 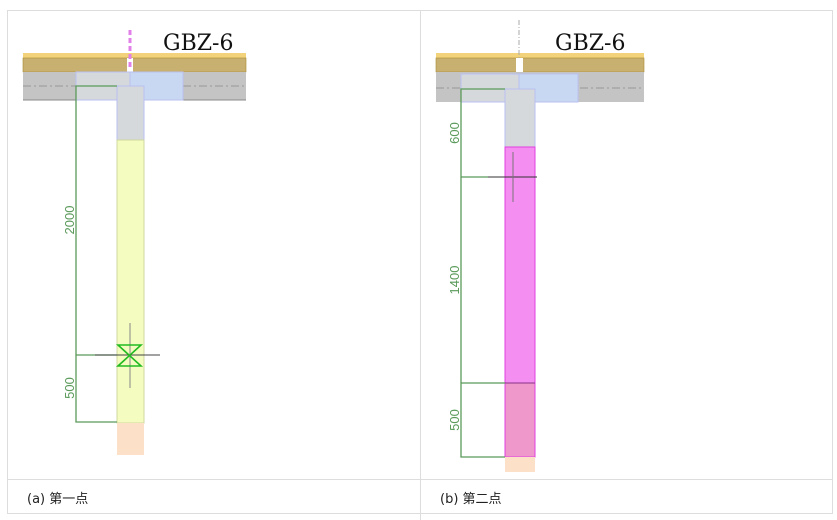 What do you see at coordinates (58, 499) in the screenshot?
I see `figure-caption: (a) 第一点` at bounding box center [58, 499].